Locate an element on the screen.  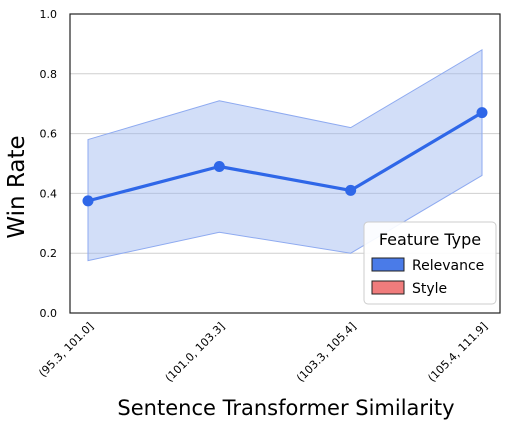
y-tick-label: 0.2 is located at coordinates (49, 253).